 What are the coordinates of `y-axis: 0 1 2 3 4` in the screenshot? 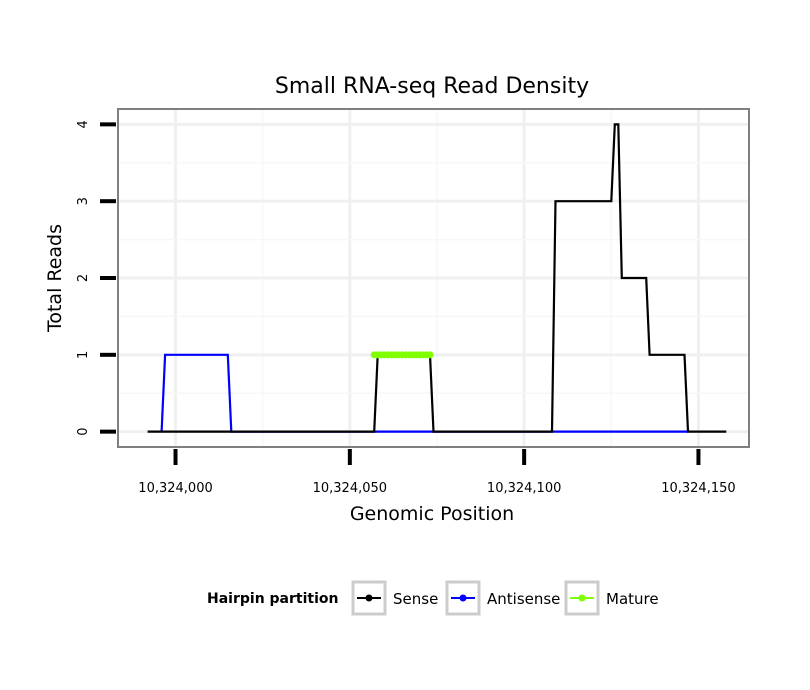 It's located at (96, 278).